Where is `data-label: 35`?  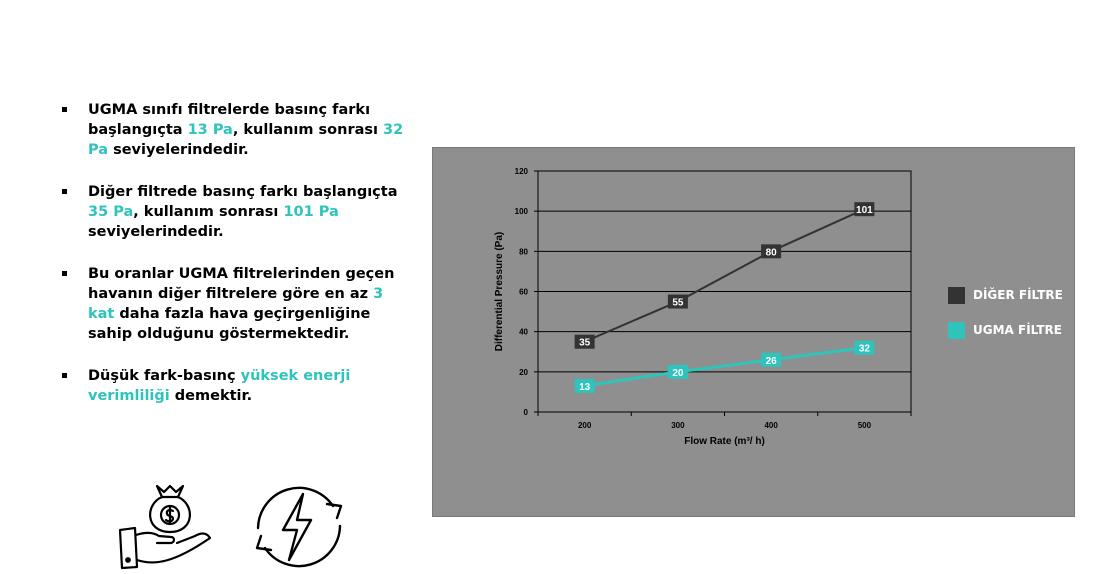 data-label: 35 is located at coordinates (585, 343).